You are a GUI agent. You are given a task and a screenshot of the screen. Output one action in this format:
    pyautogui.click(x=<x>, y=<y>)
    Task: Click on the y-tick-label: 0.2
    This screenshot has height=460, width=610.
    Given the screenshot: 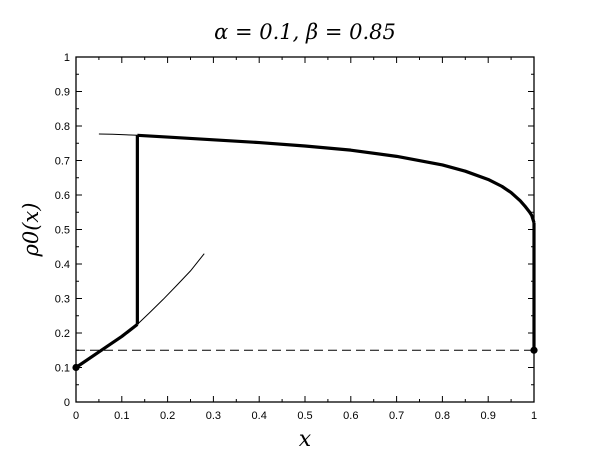 What is the action you would take?
    pyautogui.click(x=62, y=334)
    